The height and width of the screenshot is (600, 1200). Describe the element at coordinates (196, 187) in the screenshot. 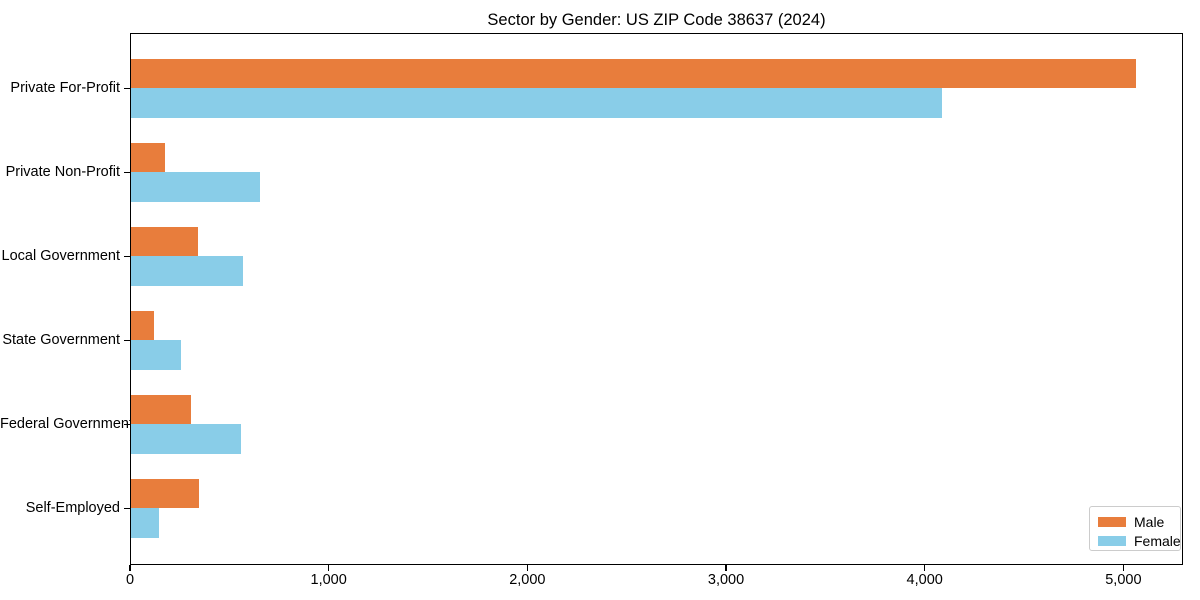

I see `bar-female-private-non-profit` at that location.